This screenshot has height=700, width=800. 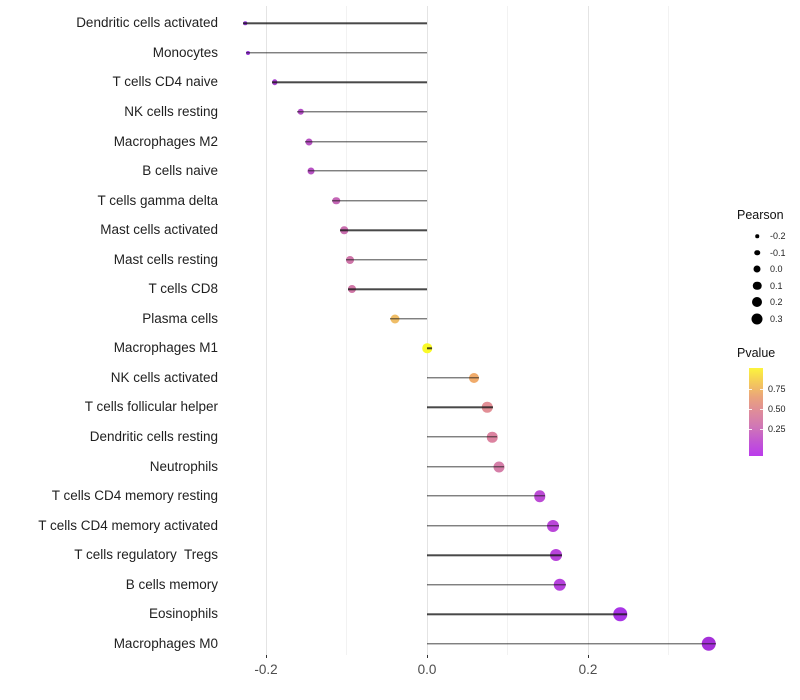 What do you see at coordinates (165, 348) in the screenshot?
I see `y-axis-label: Macrophages M1` at bounding box center [165, 348].